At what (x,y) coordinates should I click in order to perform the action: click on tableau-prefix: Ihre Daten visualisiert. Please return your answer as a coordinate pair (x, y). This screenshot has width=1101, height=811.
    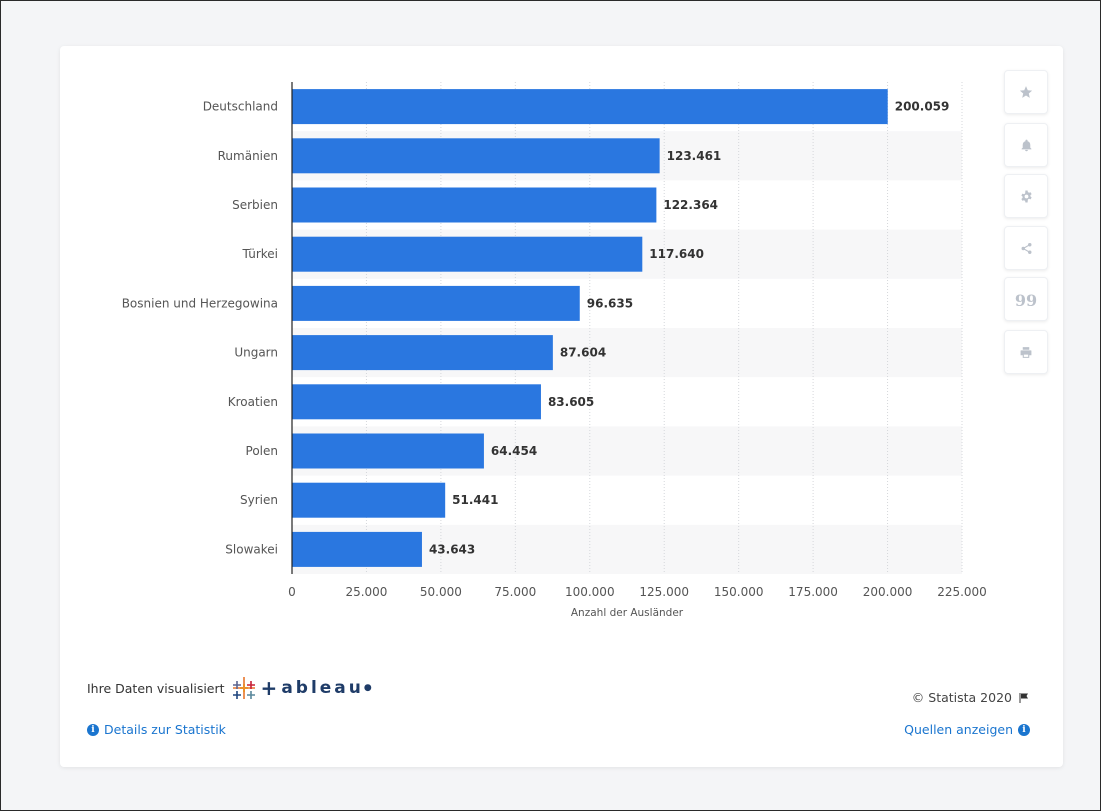
    Looking at the image, I should click on (156, 688).